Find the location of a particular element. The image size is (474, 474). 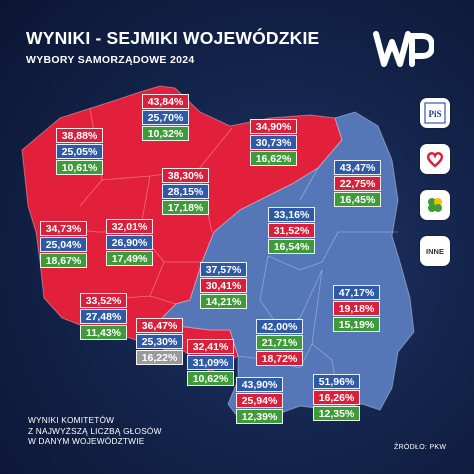

result-cell: 47,17% is located at coordinates (356, 292).